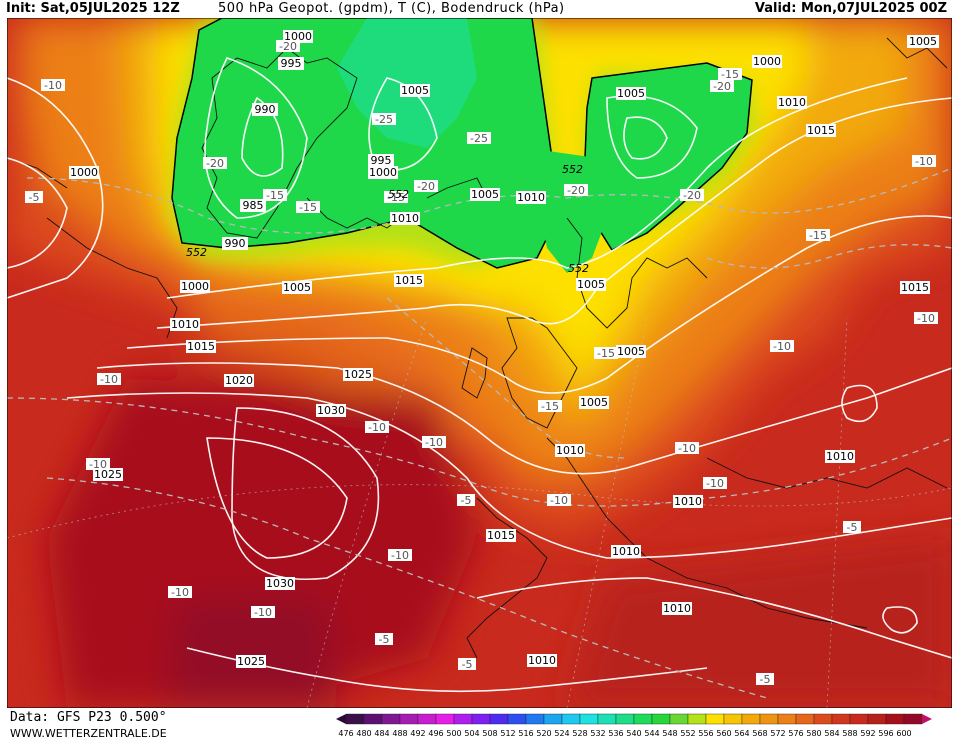 The image size is (959, 741). What do you see at coordinates (615, 733) in the screenshot?
I see `legend-tick-label: 536` at bounding box center [615, 733].